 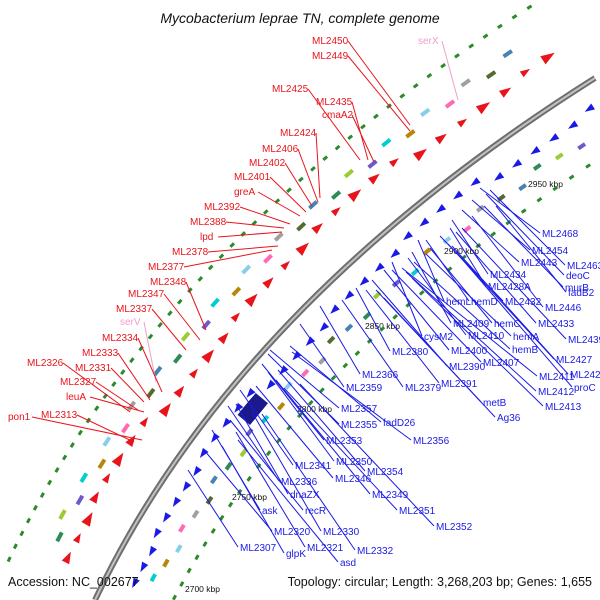 What do you see at coordinates (556, 392) in the screenshot?
I see `gene-label: ML2412` at bounding box center [556, 392].